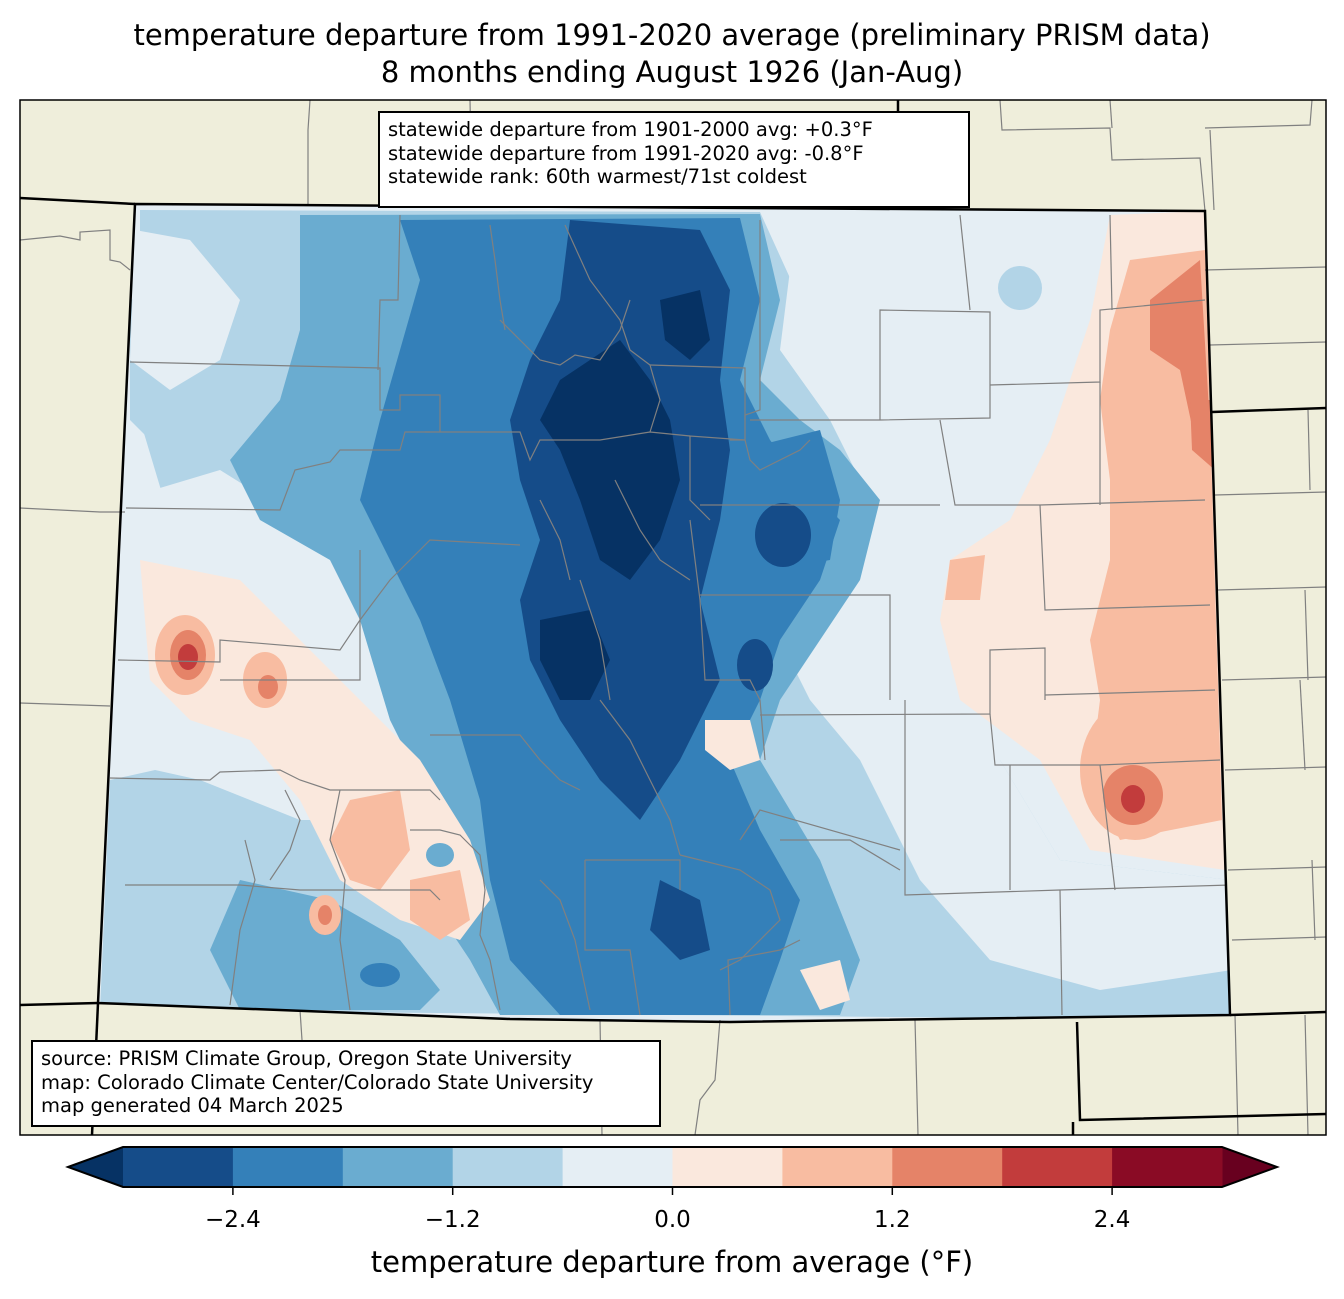  I want to click on contour-band-near-zero, so click(185, 310).